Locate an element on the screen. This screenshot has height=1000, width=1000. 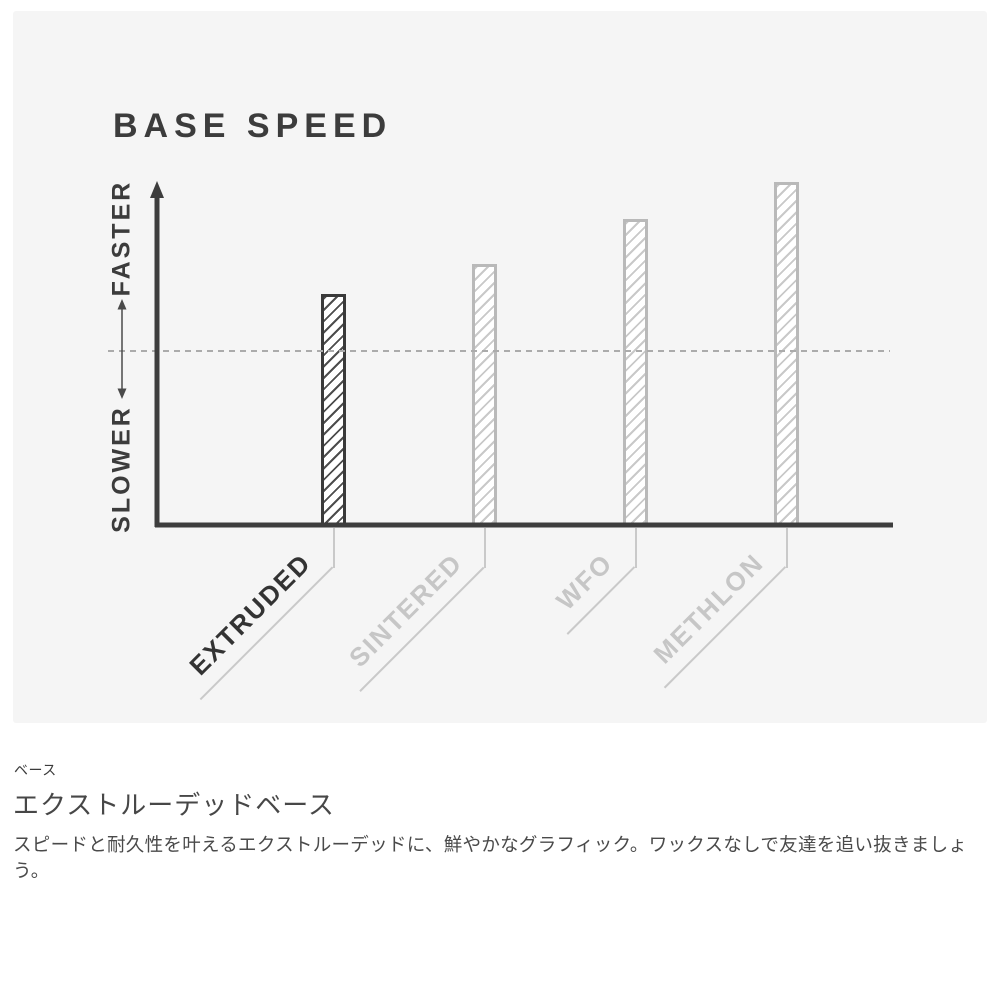
y-axis-label-slower: SLOWER is located at coordinates (121, 469).